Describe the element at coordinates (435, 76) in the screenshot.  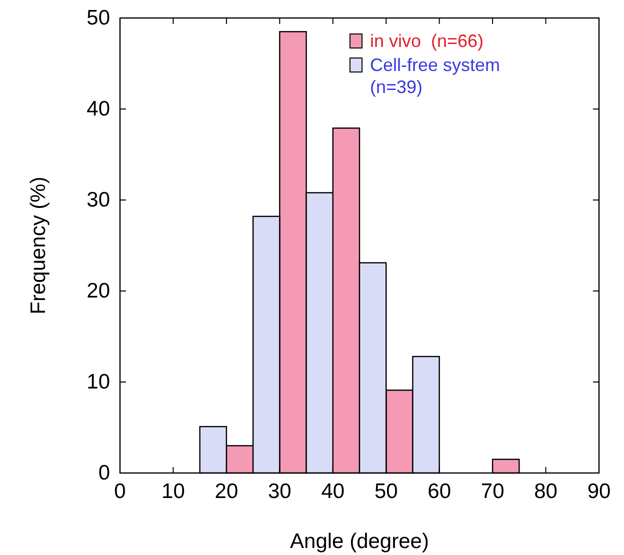
I see `legend-label: Cell-free system (n=39)` at that location.